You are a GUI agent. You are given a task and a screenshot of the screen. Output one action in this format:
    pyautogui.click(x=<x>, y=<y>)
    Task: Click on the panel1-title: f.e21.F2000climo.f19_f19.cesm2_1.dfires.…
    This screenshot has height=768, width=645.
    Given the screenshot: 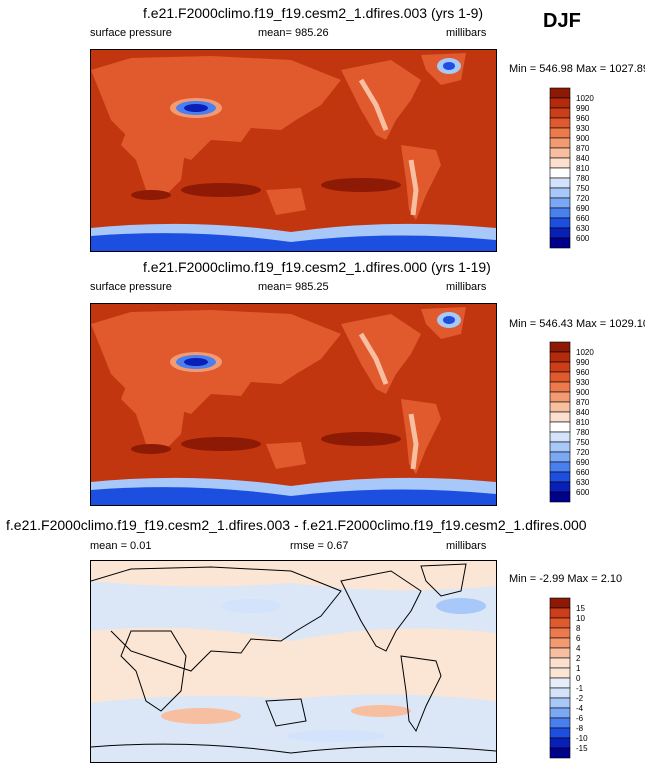 What is the action you would take?
    pyautogui.click(x=313, y=13)
    